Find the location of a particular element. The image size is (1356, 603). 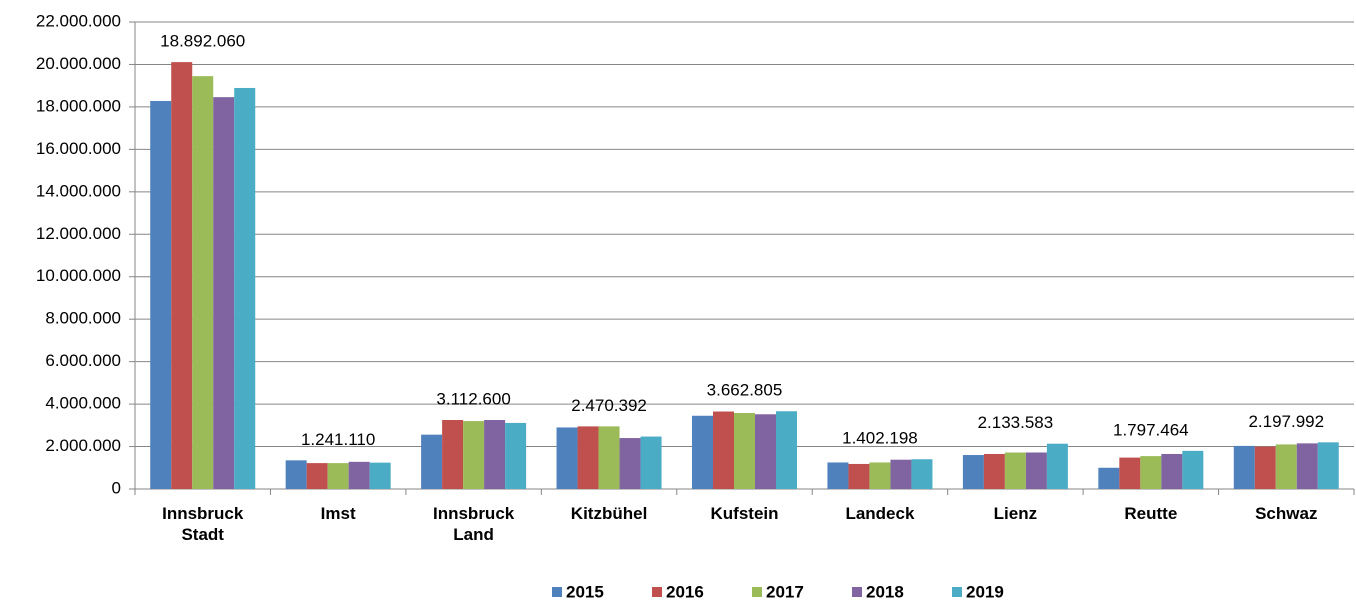

value-label: 1.241.110 is located at coordinates (338, 439).